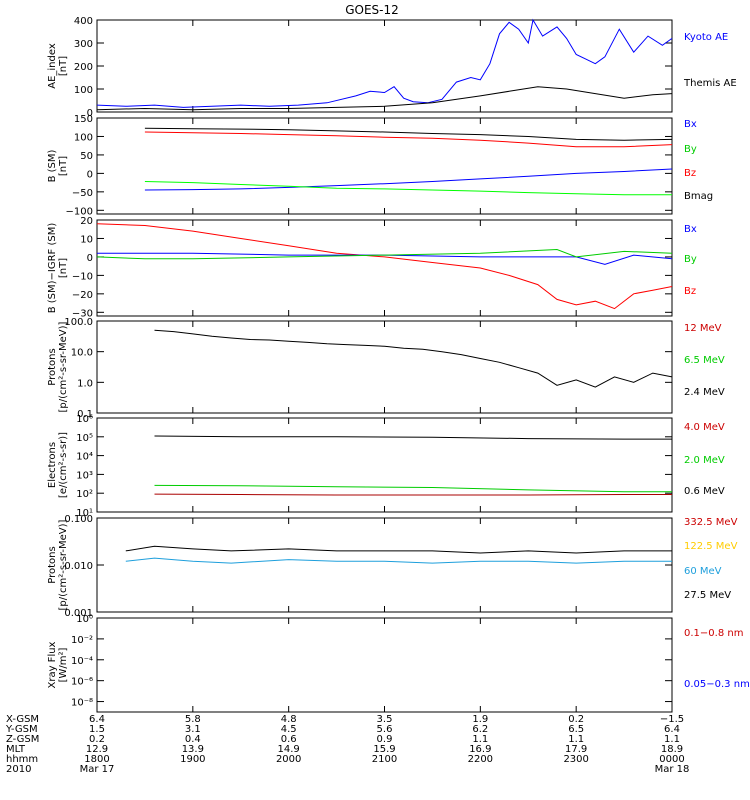  I want to click on x-tick-label: 2000, so click(288, 759).